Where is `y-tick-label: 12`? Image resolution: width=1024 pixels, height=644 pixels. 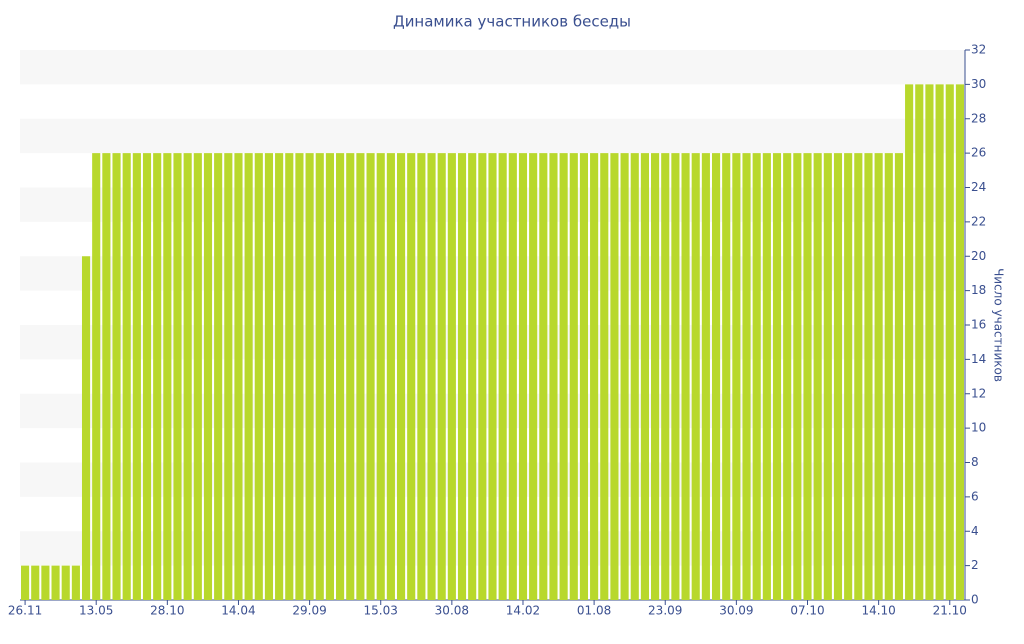
y-tick-label: 12 is located at coordinates (978, 393).